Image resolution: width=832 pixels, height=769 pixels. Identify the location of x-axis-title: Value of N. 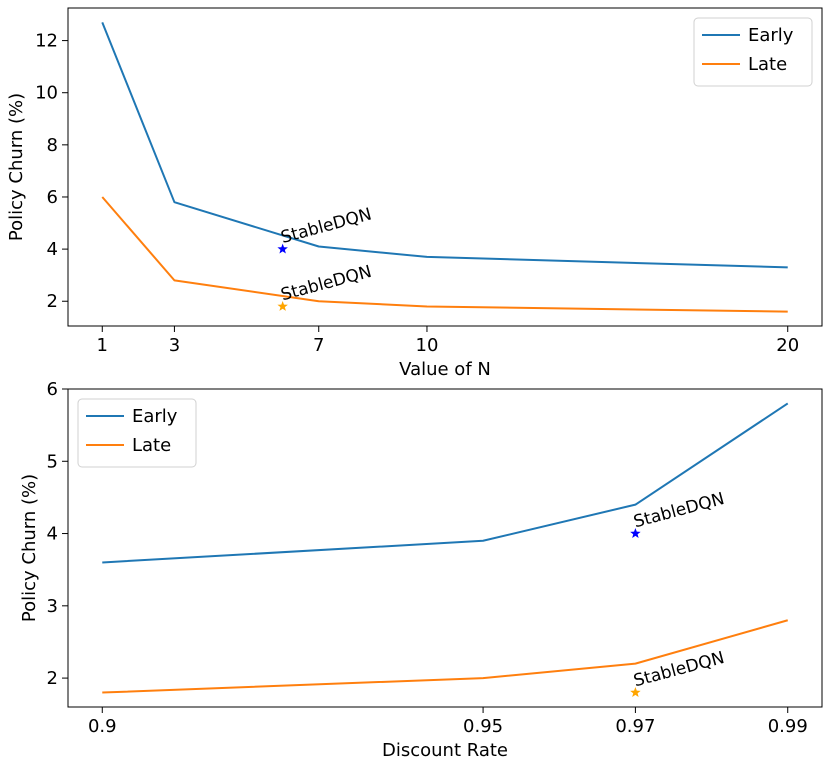
(445, 369).